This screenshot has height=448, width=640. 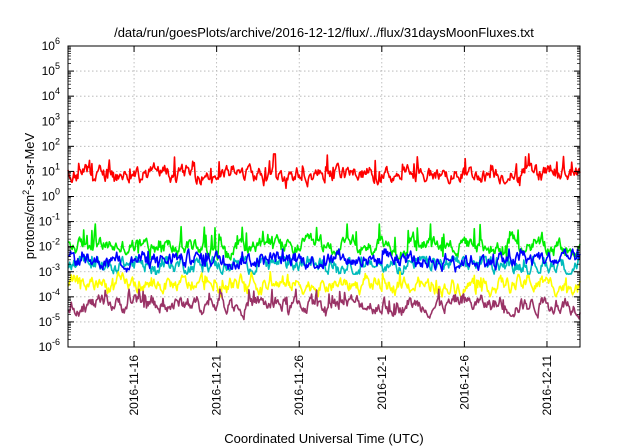 What do you see at coordinates (323, 438) in the screenshot?
I see `x-axis-title: Coordinated Universal Time (UTC)` at bounding box center [323, 438].